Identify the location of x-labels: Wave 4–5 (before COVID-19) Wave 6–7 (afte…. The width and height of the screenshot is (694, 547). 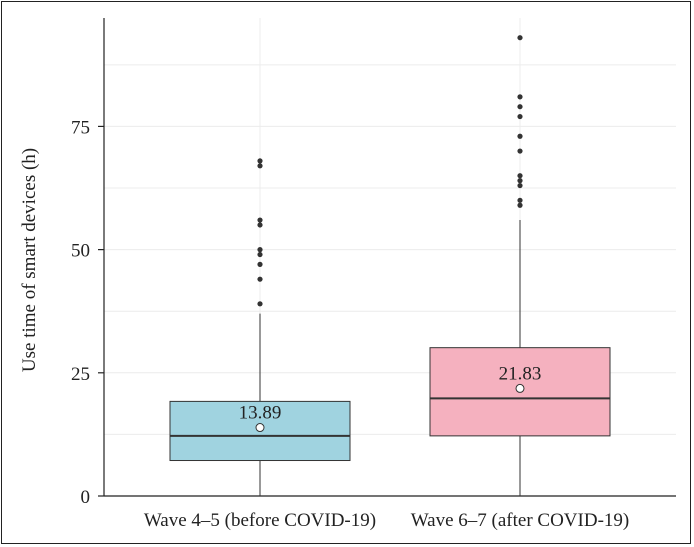
(386, 520).